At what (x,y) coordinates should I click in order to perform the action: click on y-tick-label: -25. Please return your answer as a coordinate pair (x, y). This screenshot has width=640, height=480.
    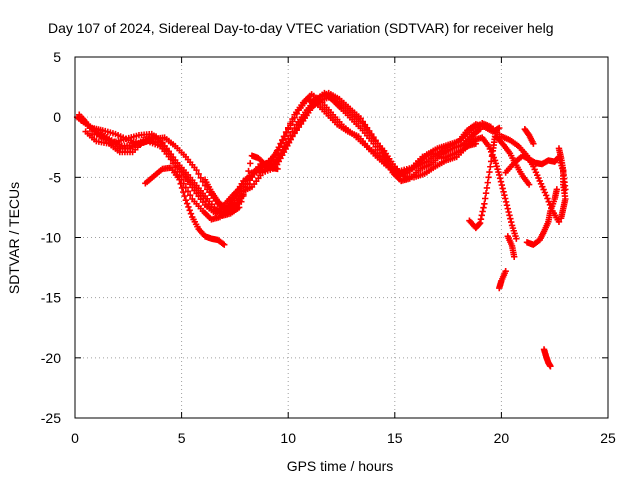
    Looking at the image, I should click on (51, 418).